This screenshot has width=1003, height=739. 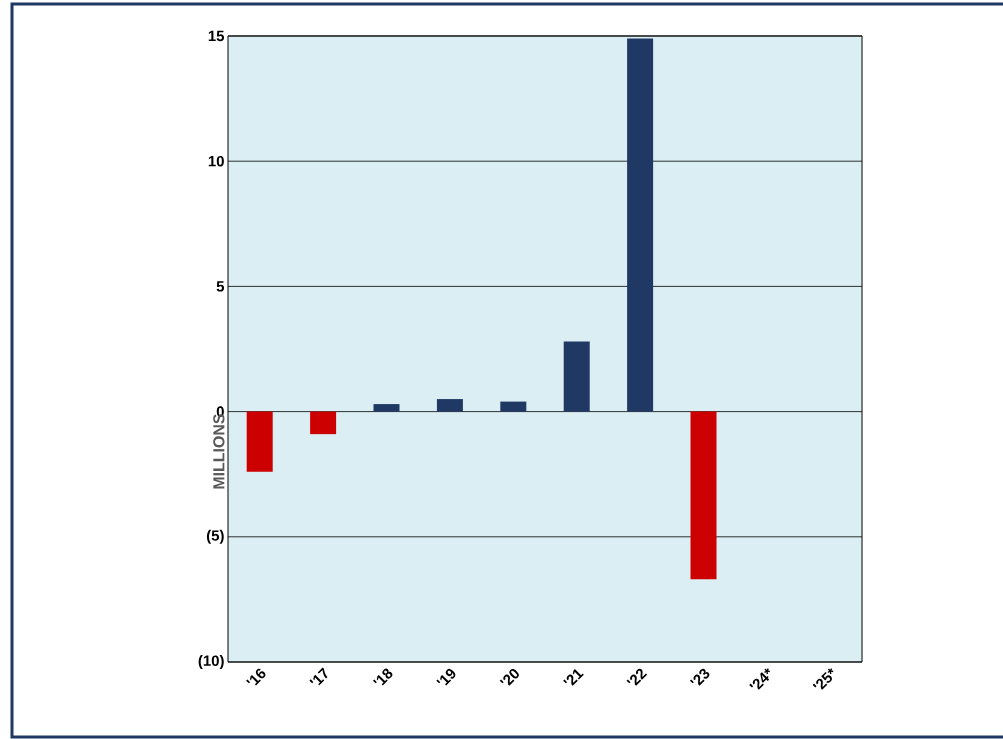 What do you see at coordinates (216, 161) in the screenshot?
I see `y-tick-label: 10` at bounding box center [216, 161].